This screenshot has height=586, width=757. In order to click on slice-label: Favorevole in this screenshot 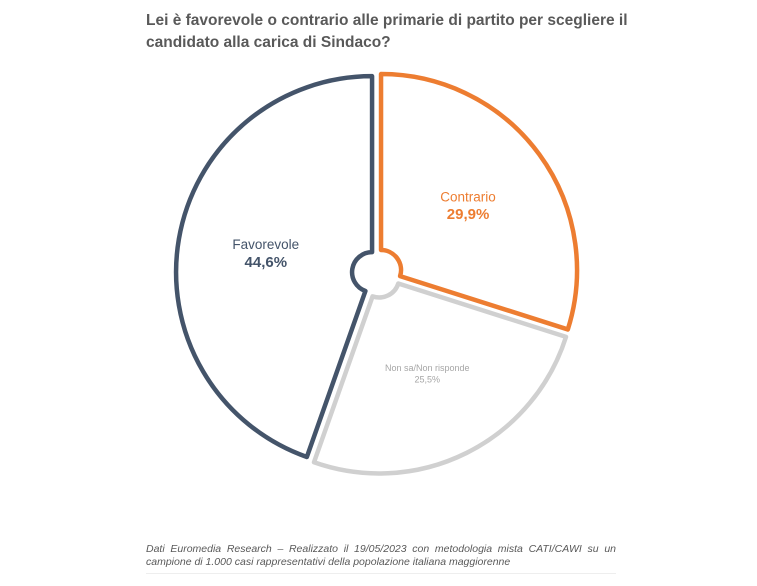, I will do `click(265, 244)`.